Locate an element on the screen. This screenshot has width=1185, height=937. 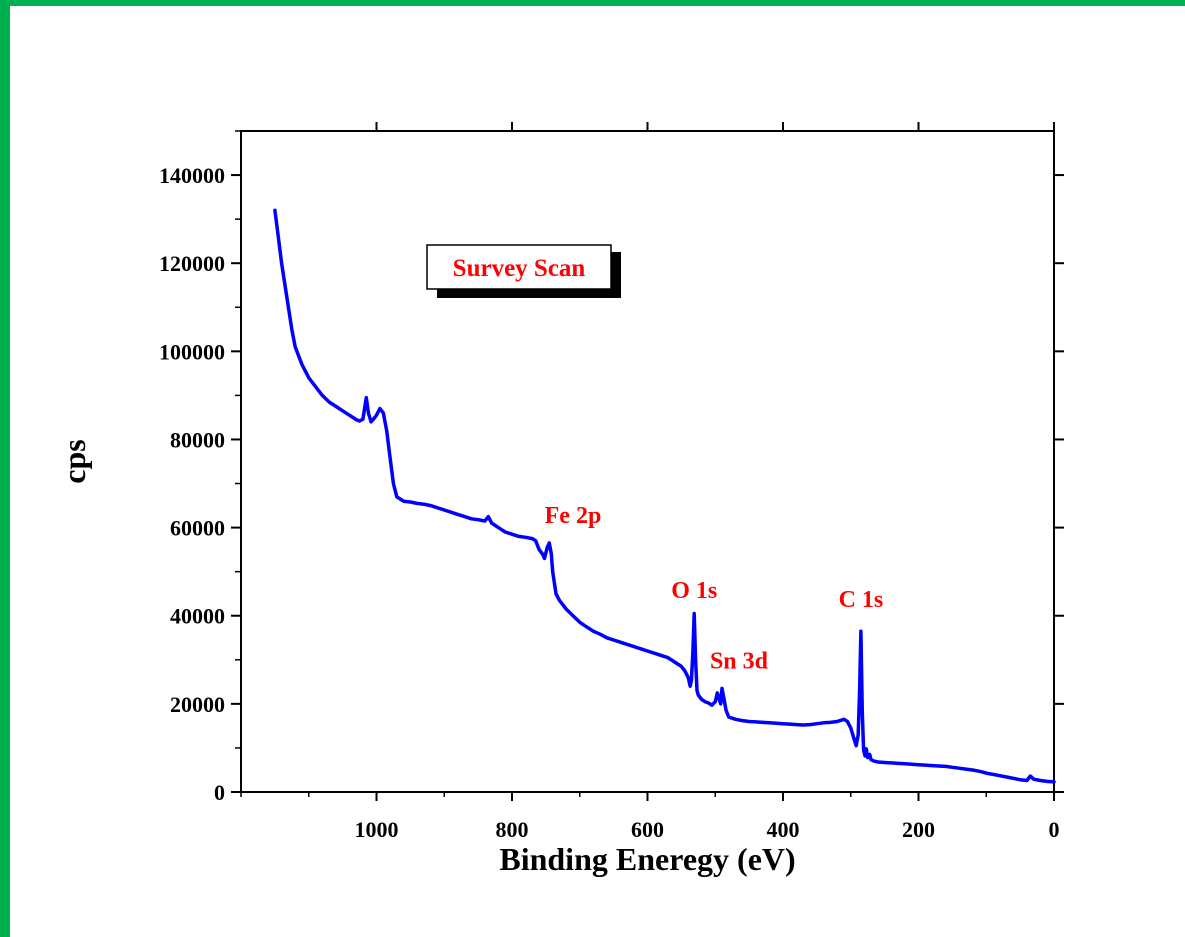
x-tick-label: 400 is located at coordinates (783, 829).